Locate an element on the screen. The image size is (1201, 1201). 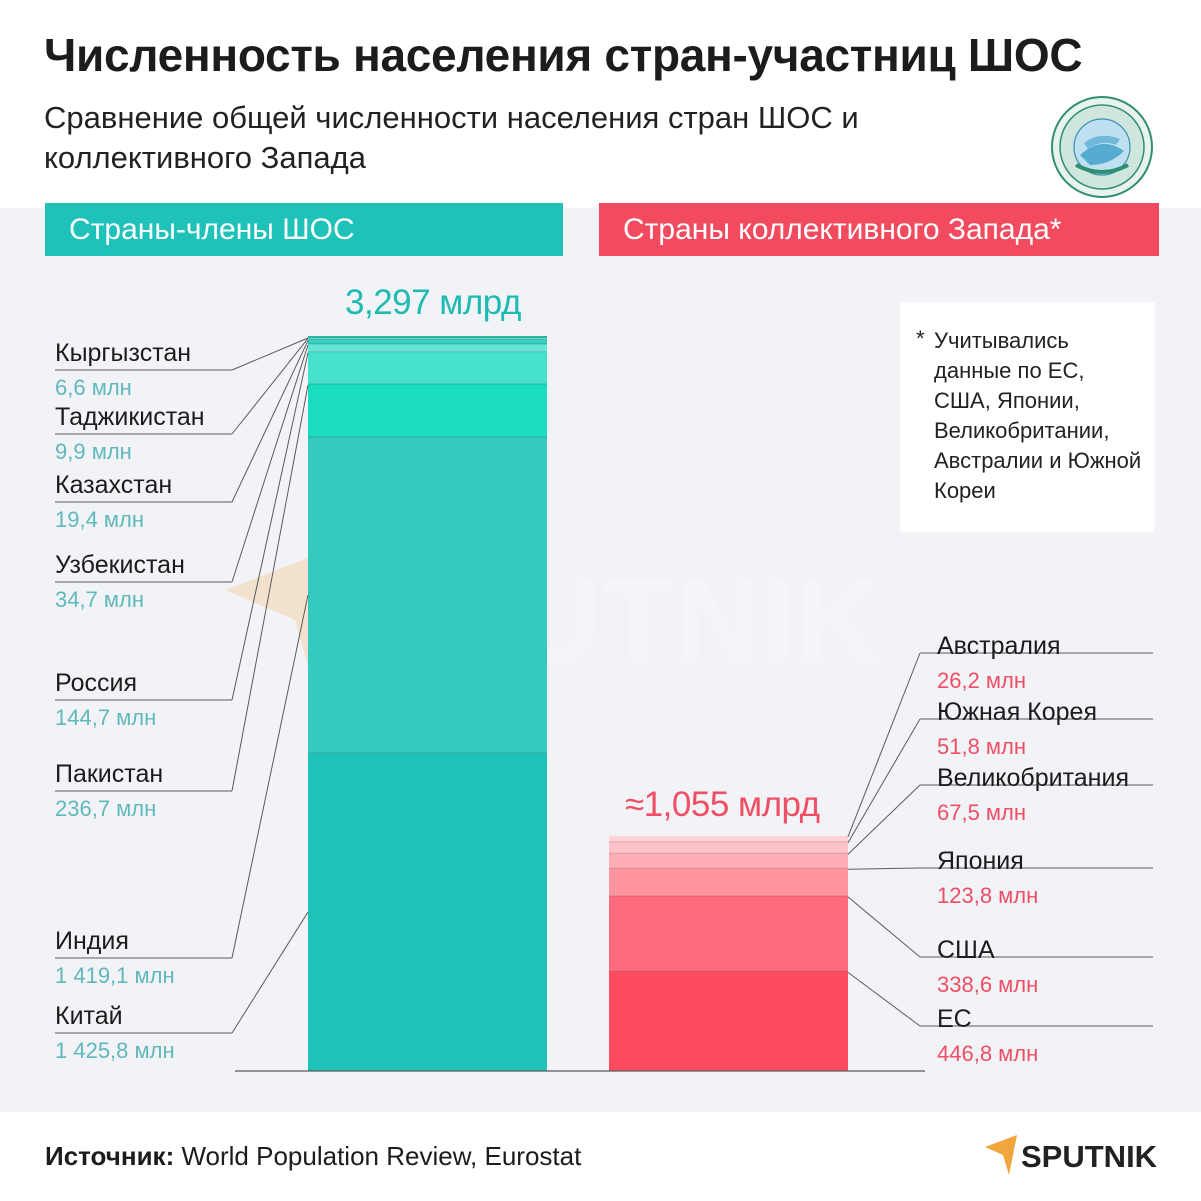
country-value: 236,7 млн is located at coordinates (106, 808).